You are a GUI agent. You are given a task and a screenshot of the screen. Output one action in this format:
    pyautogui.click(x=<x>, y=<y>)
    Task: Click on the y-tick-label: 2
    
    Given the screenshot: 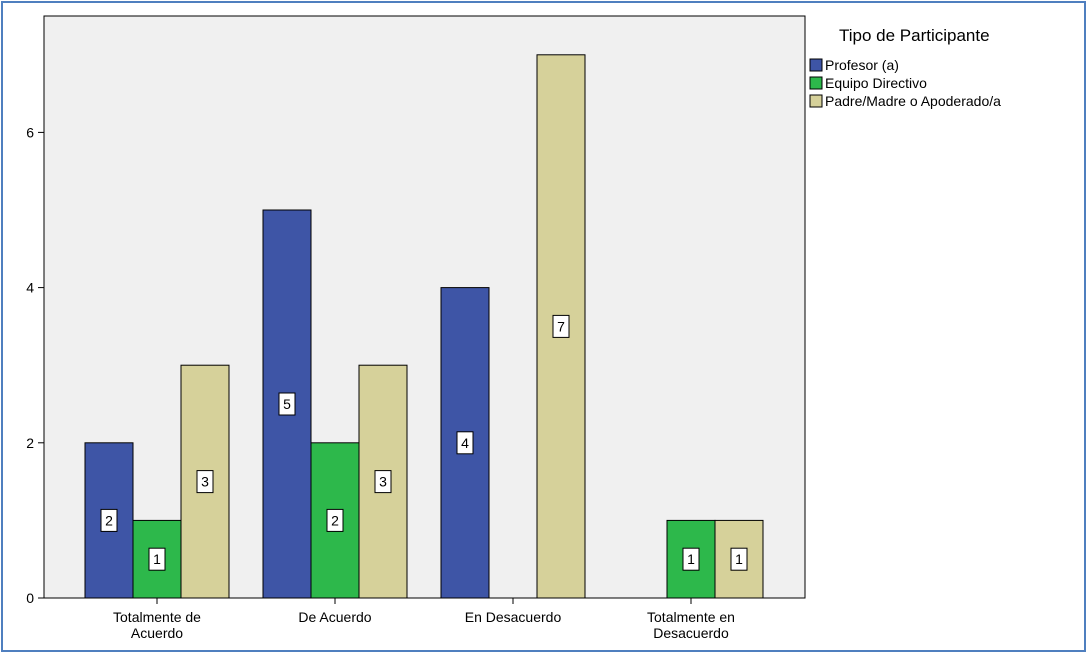 What is the action you would take?
    pyautogui.click(x=30, y=443)
    